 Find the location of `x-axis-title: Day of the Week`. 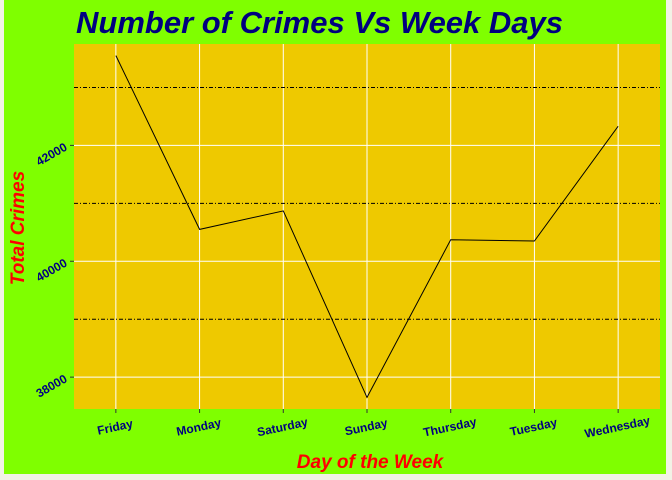

x-axis-title: Day of the Week is located at coordinates (371, 462).